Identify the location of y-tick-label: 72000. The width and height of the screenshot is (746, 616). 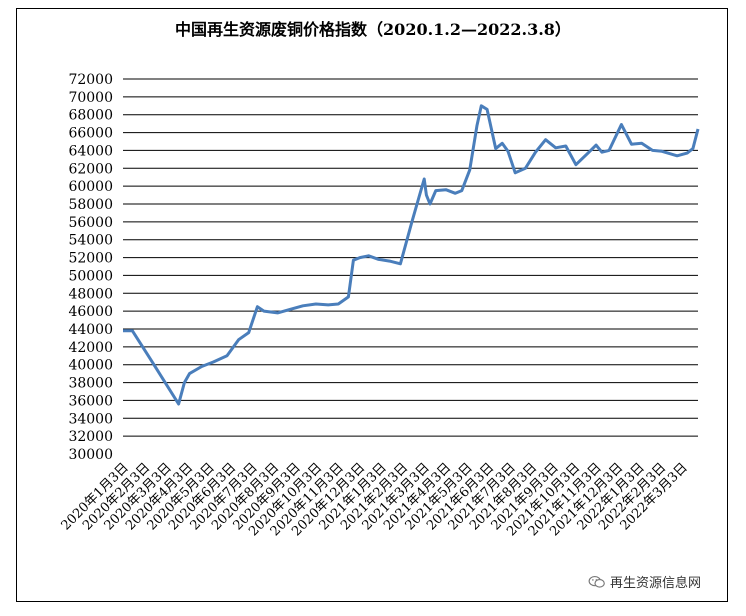
(90, 80).